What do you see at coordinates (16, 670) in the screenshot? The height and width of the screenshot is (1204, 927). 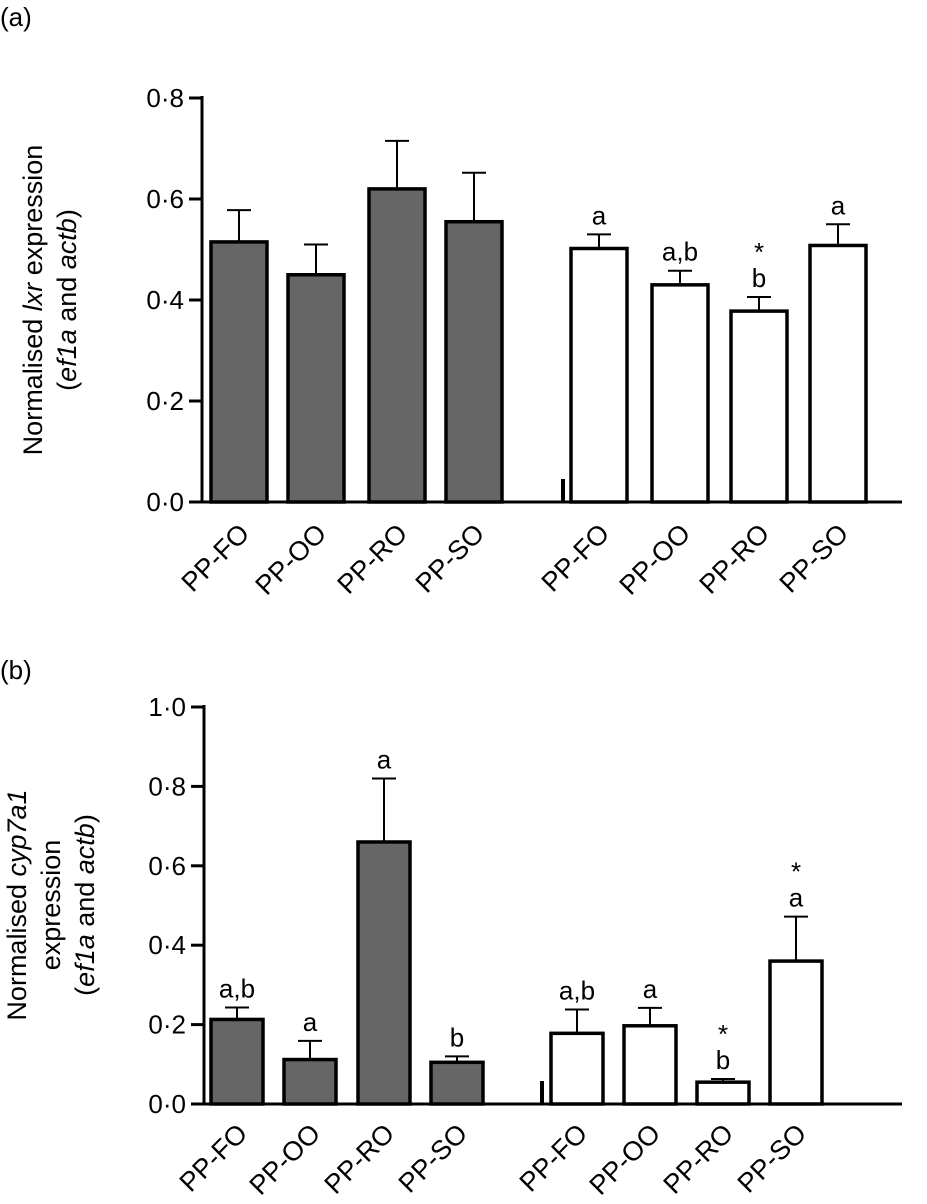 I see `panel-b-label: (b)` at bounding box center [16, 670].